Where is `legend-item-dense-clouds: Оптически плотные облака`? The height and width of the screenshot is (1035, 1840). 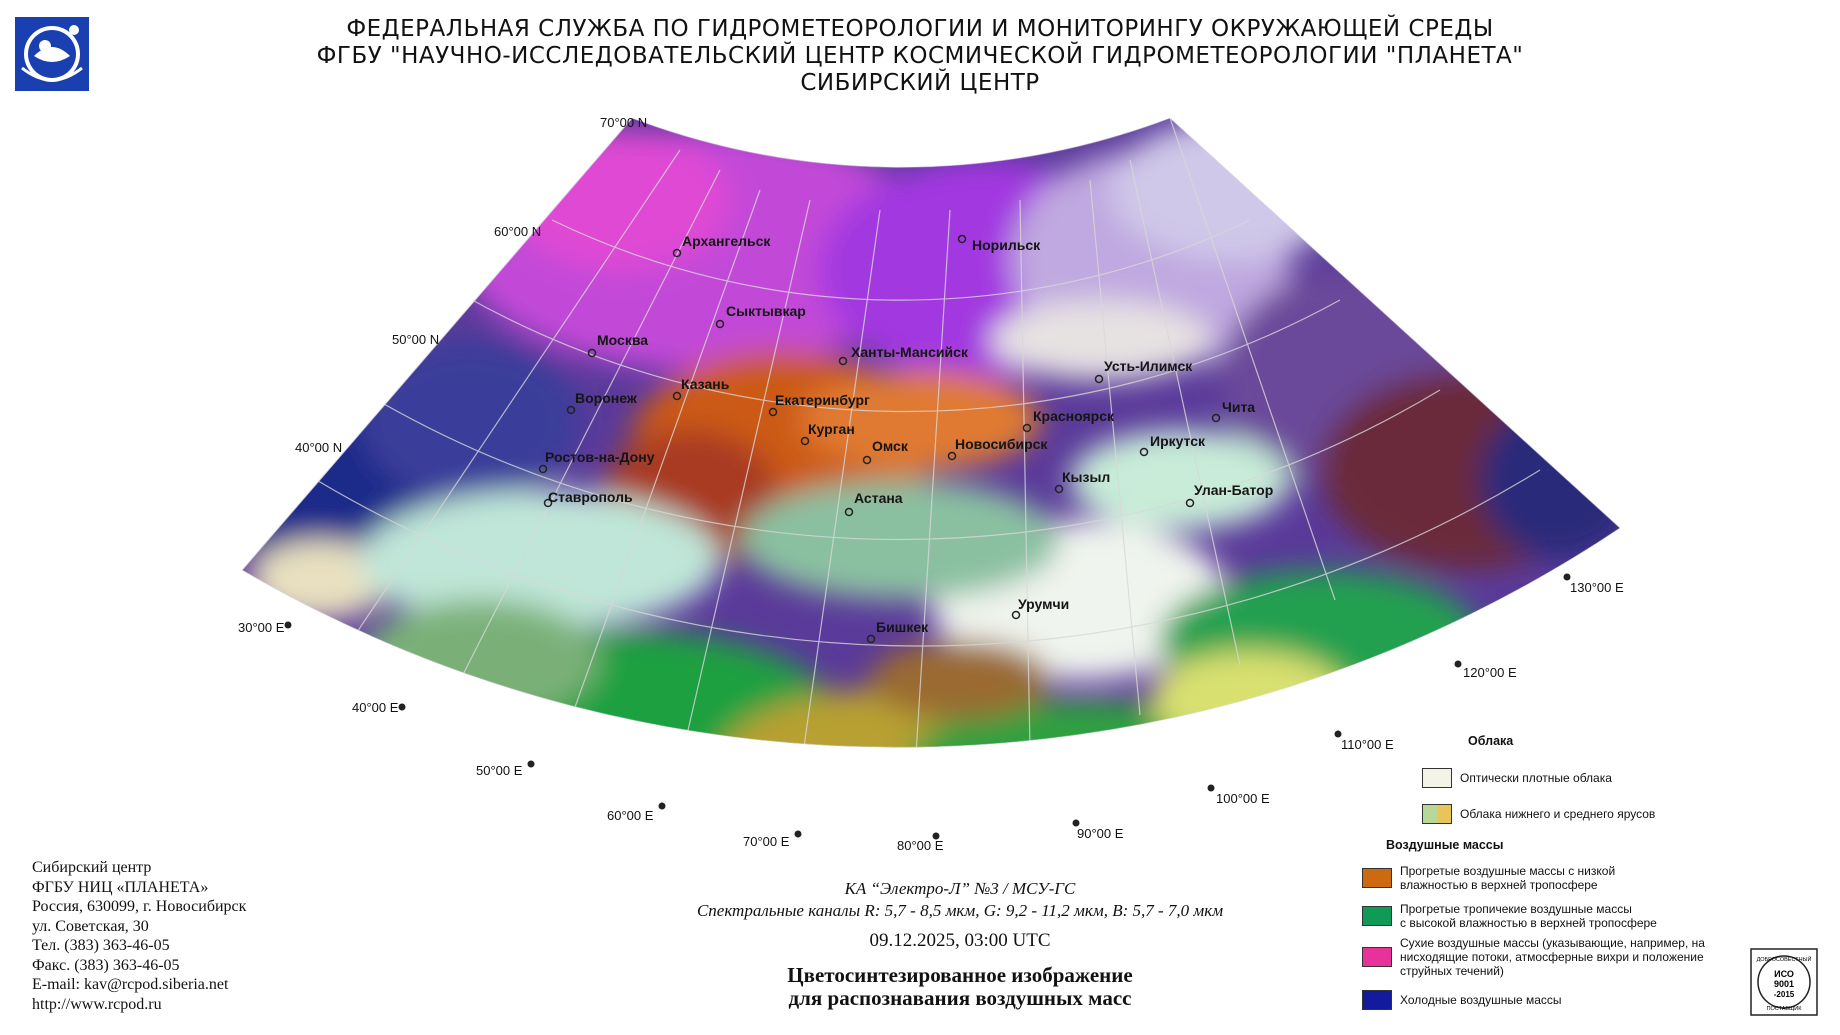
legend-item-dense-clouds: Оптически плотные облака is located at coordinates (1517, 778).